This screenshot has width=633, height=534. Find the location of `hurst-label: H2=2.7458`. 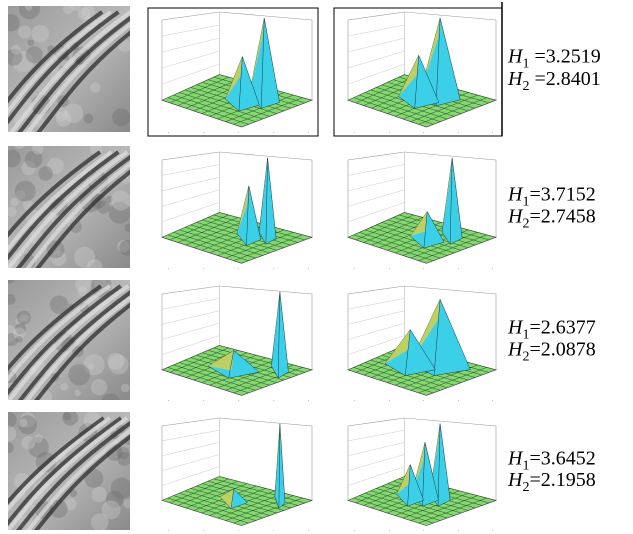

hurst-label: H2=2.7458 is located at coordinates (551, 219).